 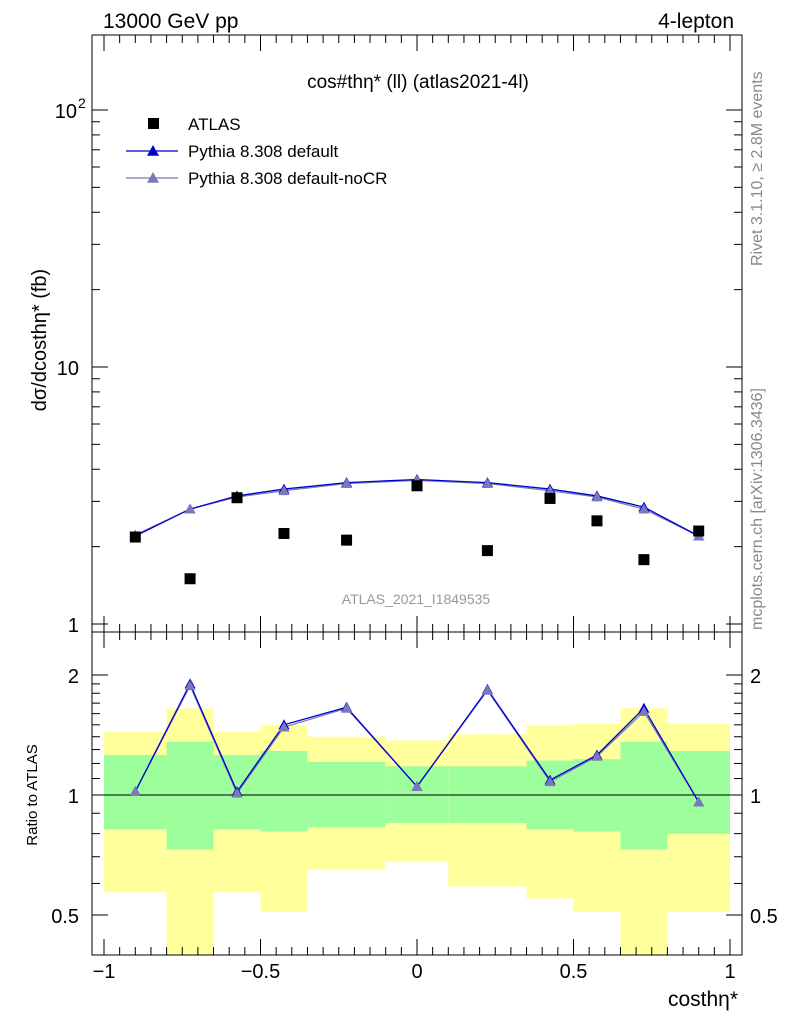 I want to click on analysis-watermark: ATLAS_2021_I1849535, so click(x=416, y=599).